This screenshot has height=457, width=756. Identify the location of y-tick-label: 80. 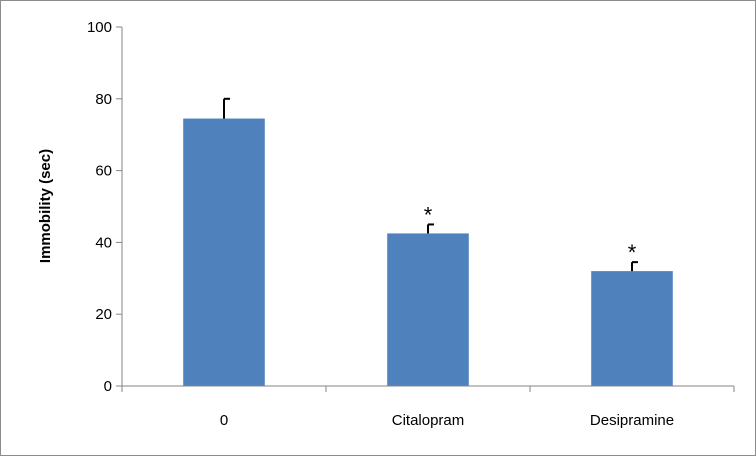
(103, 99).